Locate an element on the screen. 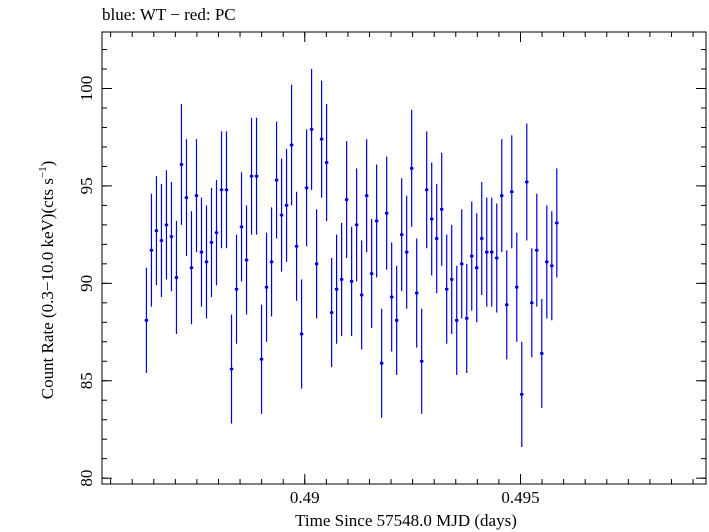 The height and width of the screenshot is (532, 709). x-tick-label: 0.49 is located at coordinates (305, 497).